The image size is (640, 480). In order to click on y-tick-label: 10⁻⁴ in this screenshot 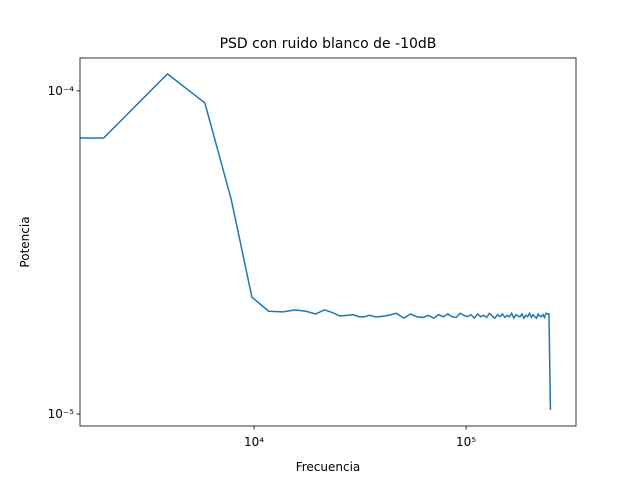, I will do `click(61, 91)`.